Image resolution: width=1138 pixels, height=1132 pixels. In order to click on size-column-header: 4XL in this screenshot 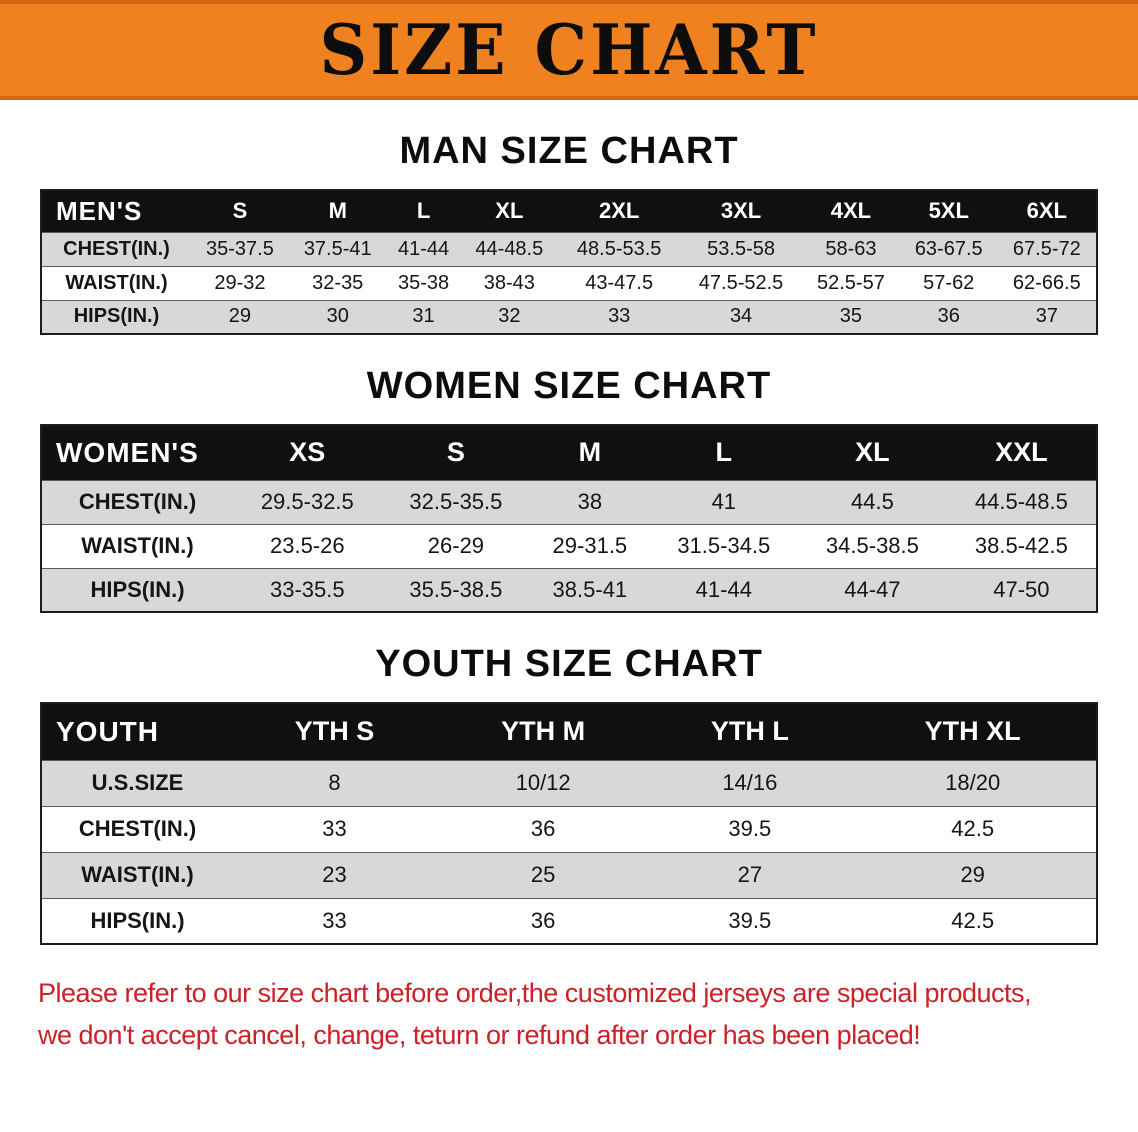, I will do `click(851, 211)`.